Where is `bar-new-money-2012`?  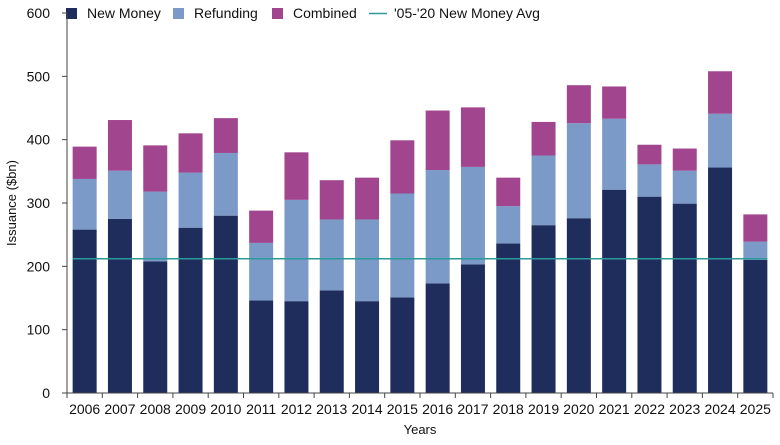
bar-new-money-2012 is located at coordinates (296, 347).